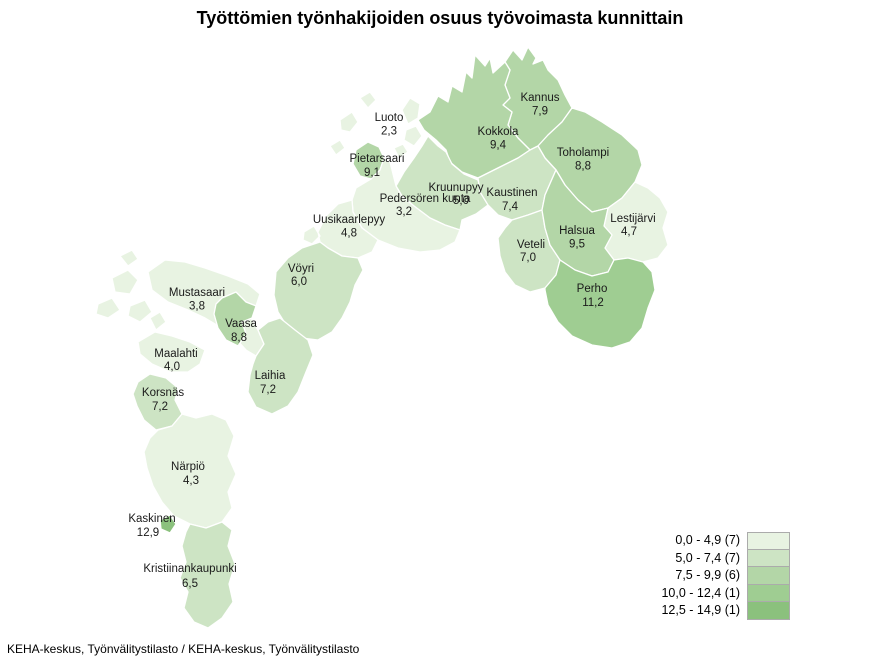 The width and height of the screenshot is (880, 660). Describe the element at coordinates (707, 575) in the screenshot. I see `legend-label: 7,5 - 9,9 (6)` at that location.